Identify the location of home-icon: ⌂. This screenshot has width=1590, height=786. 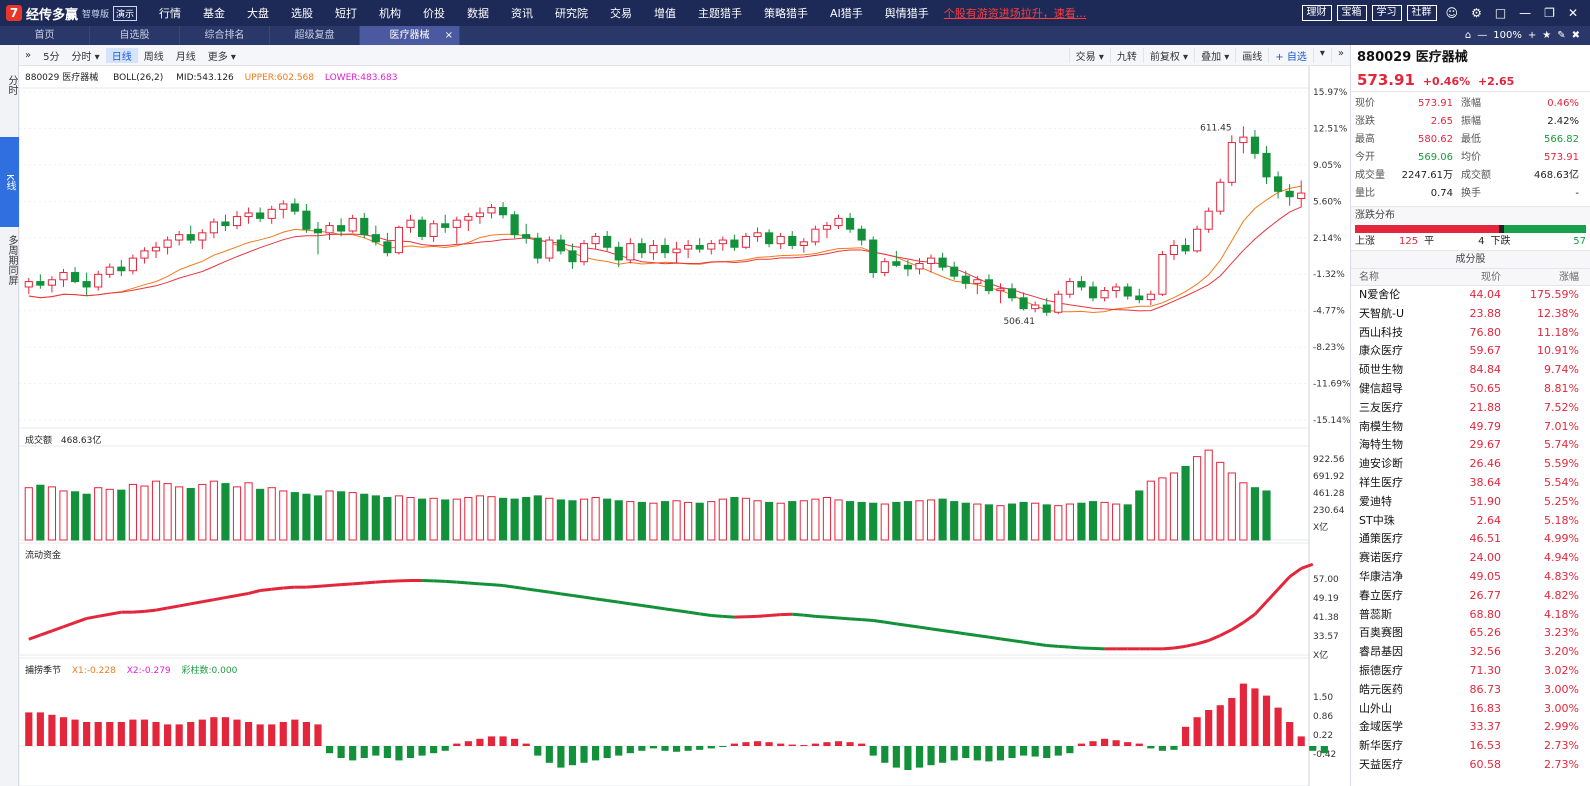
(1468, 35).